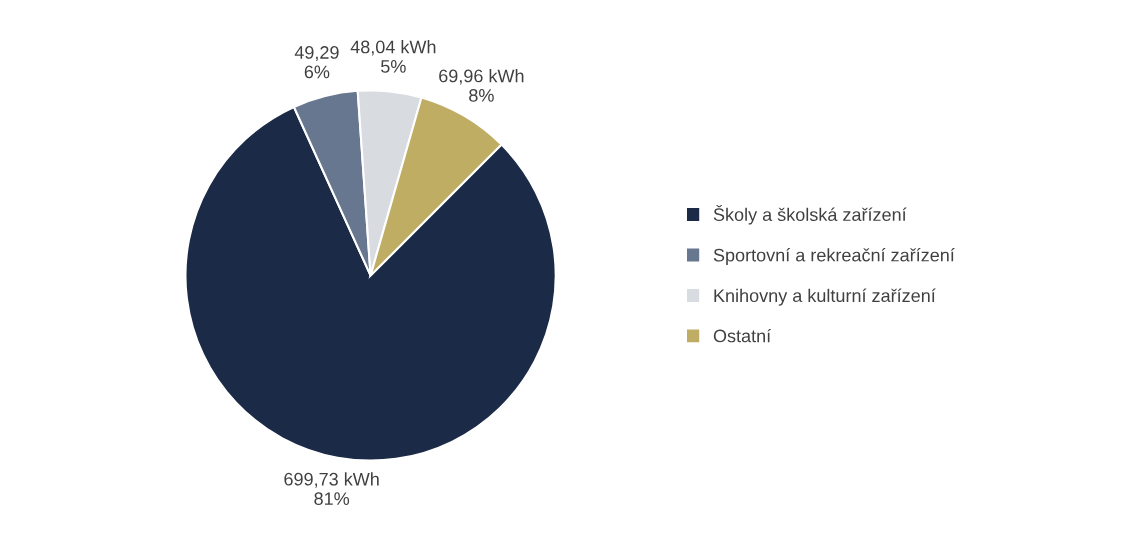 The image size is (1123, 551). What do you see at coordinates (834, 257) in the screenshot?
I see `legend-label: Sportovní a rekreační zařízení` at bounding box center [834, 257].